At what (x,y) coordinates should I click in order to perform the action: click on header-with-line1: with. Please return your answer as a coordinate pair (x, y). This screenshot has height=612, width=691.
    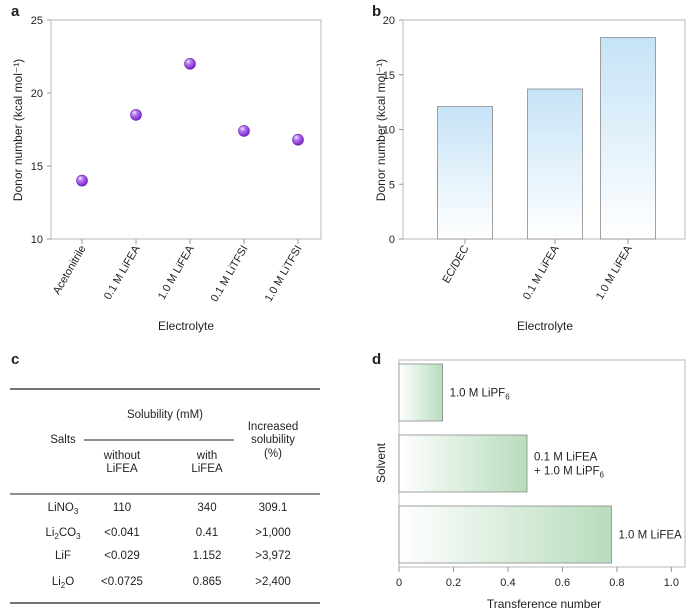
    Looking at the image, I should click on (206, 456).